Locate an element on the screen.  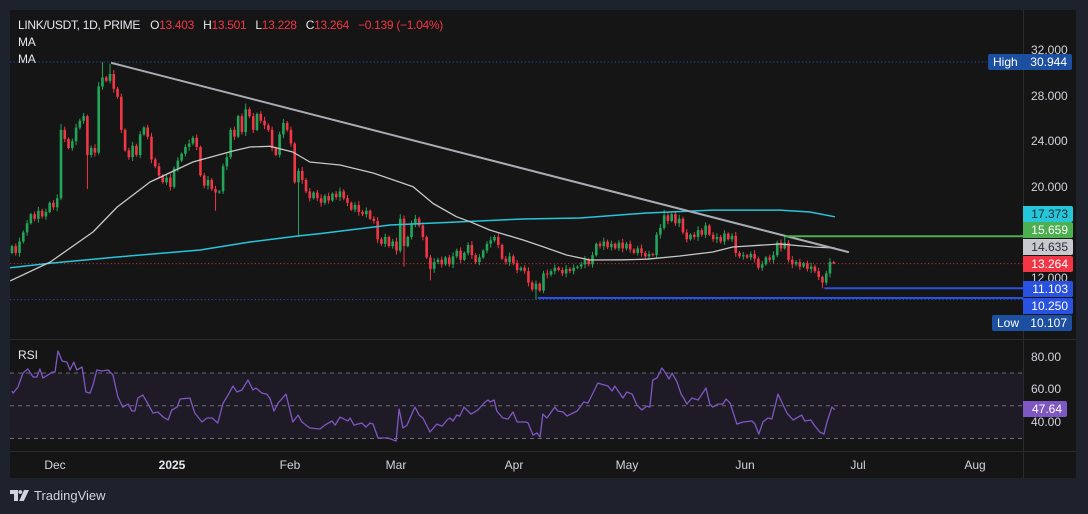
time-label-may: May is located at coordinates (627, 465).